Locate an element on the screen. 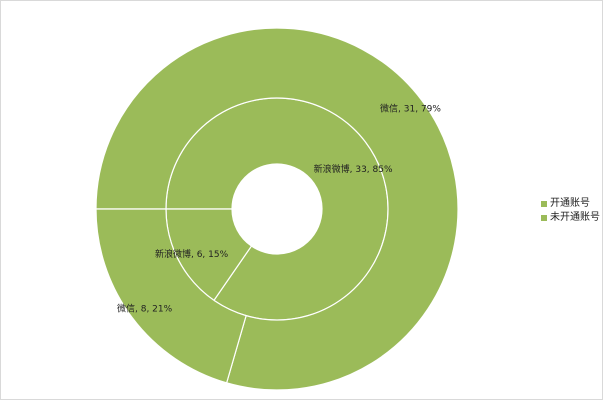 The height and width of the screenshot is (401, 603). inner-ring-label-1: 新浪微博, 6, 15% is located at coordinates (192, 254).